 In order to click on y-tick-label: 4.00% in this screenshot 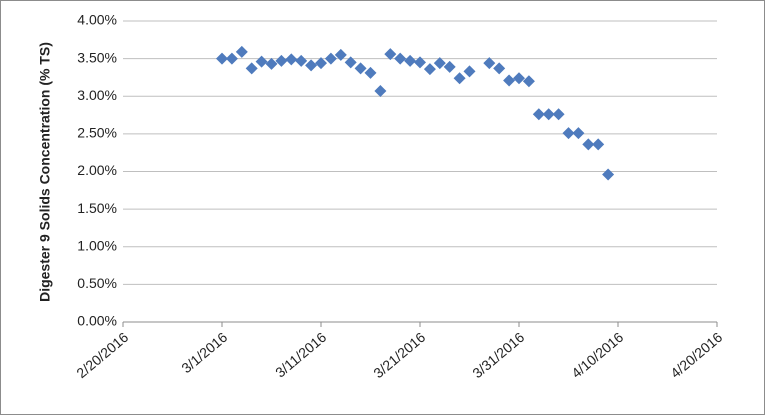, I will do `click(97, 20)`.